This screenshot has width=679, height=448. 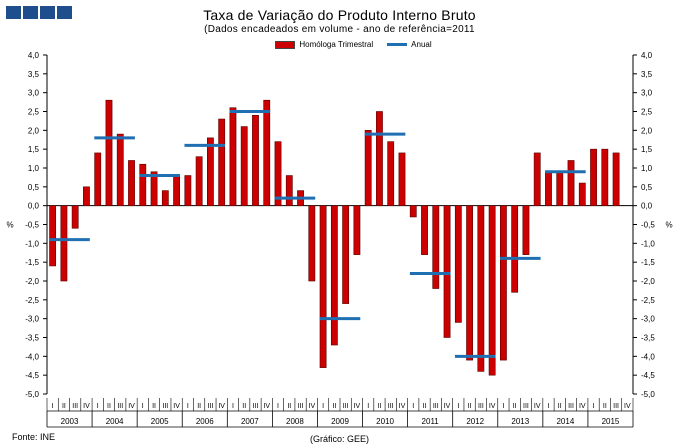 I want to click on legend-label-quarterly: Homóloga Trimestral, so click(x=336, y=44).